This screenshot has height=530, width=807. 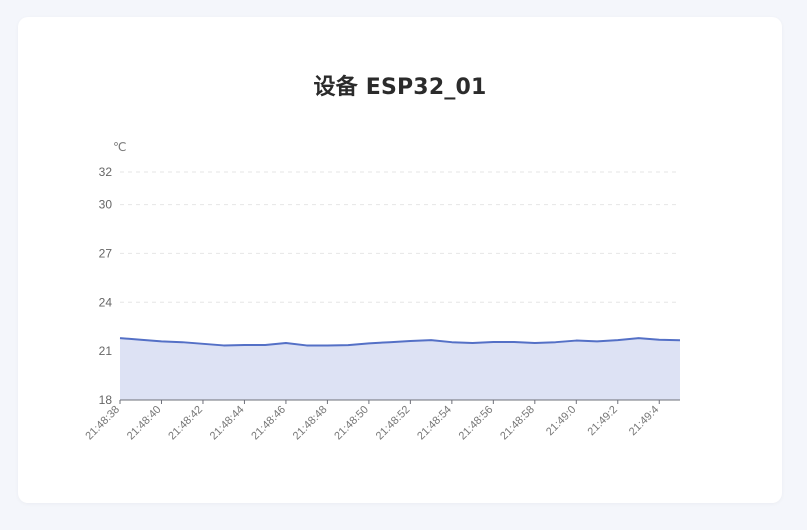 What do you see at coordinates (106, 172) in the screenshot?
I see `y-tick-label: 32` at bounding box center [106, 172].